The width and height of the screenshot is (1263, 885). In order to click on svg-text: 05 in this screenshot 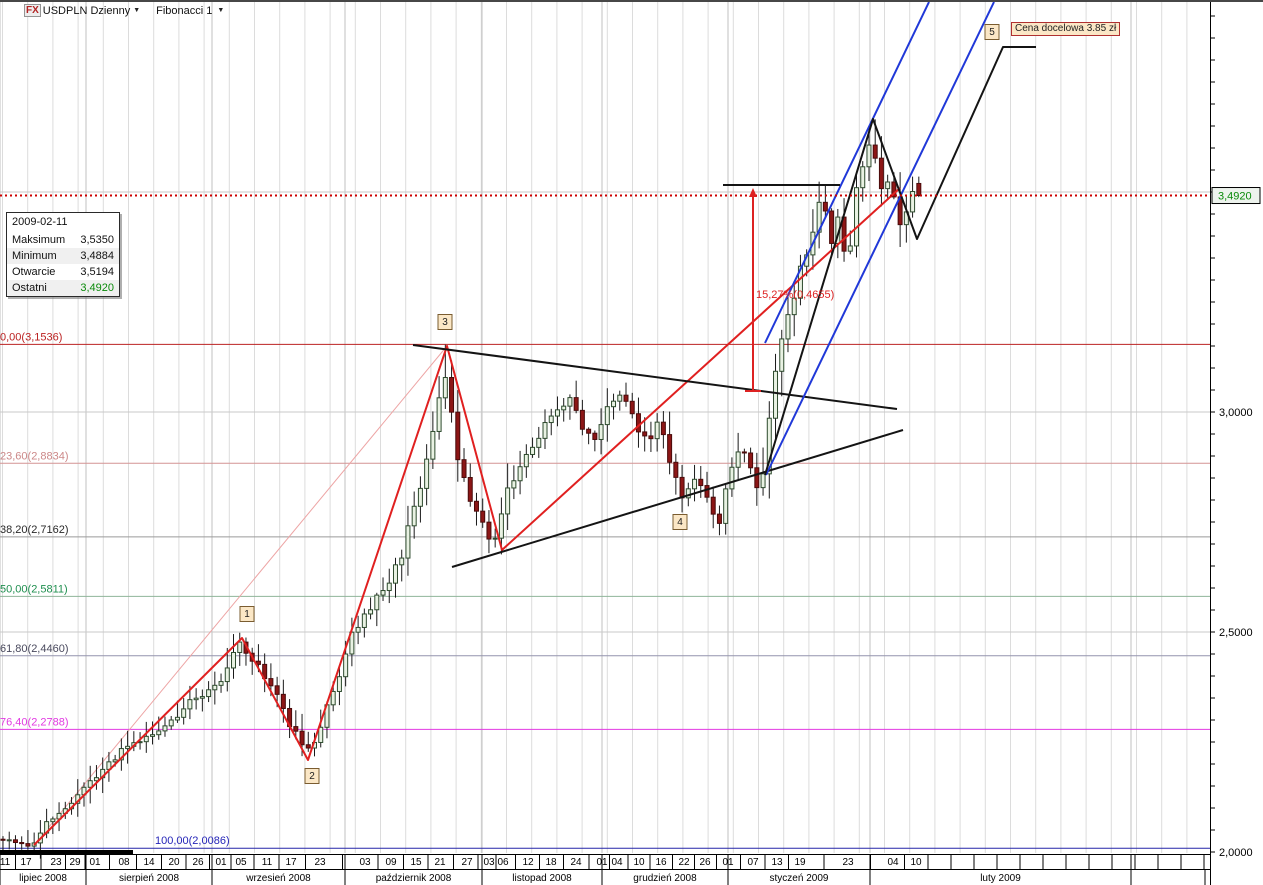, I will do `click(241, 862)`.